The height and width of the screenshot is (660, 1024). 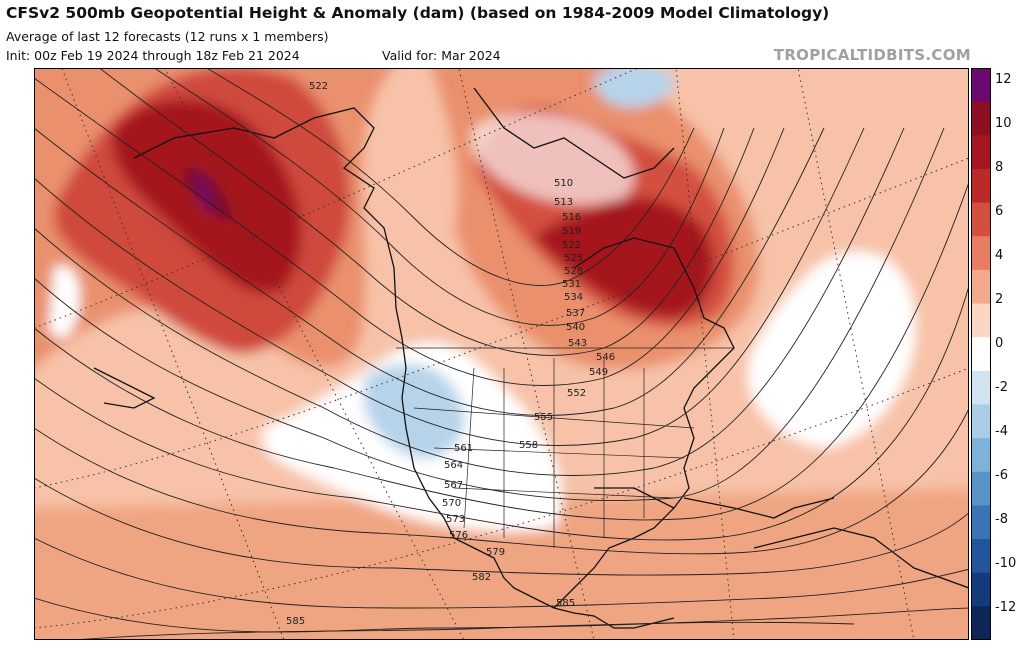 I want to click on colorbar-tick-label: 8, so click(x=999, y=167).